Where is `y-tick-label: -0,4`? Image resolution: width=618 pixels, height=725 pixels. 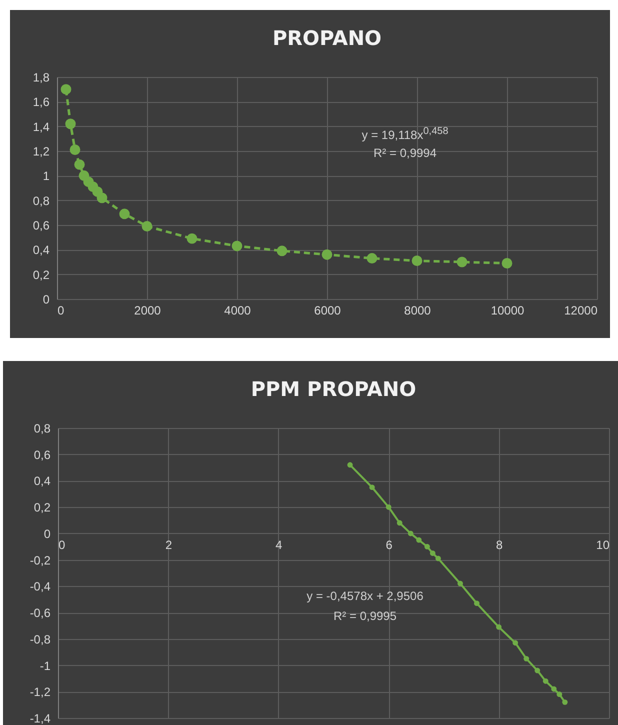 y-tick-label: -0,4 is located at coordinates (40, 587).